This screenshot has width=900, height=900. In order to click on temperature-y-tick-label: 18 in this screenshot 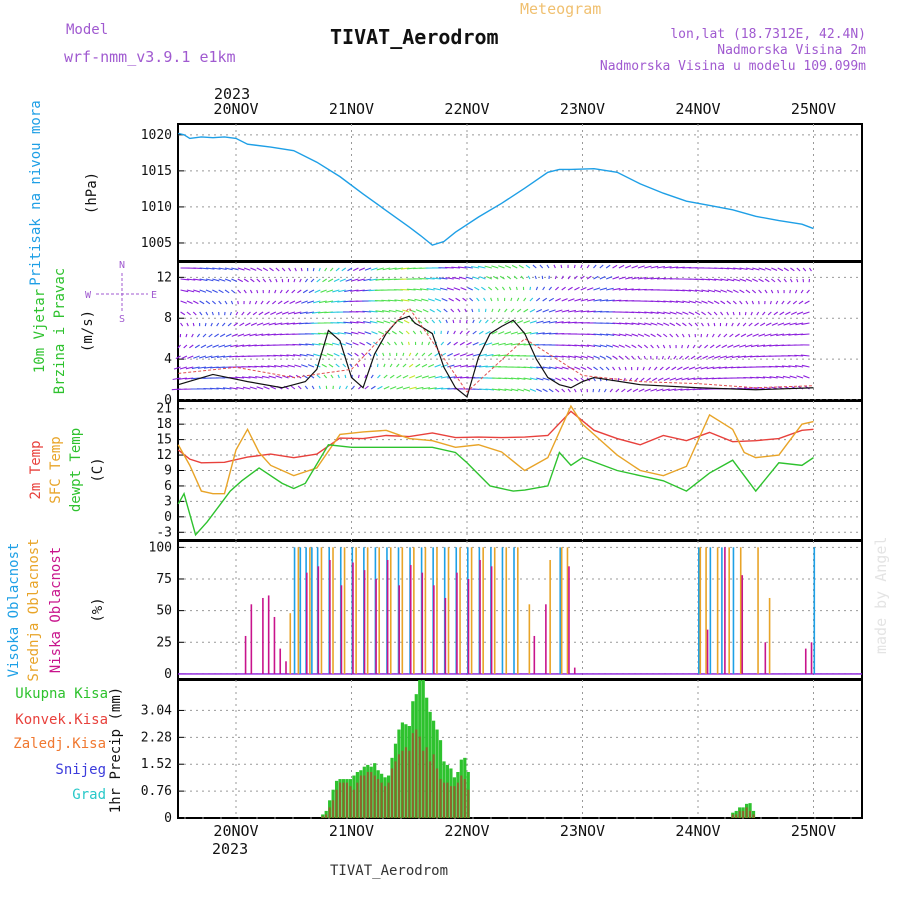, I will do `click(164, 424)`.